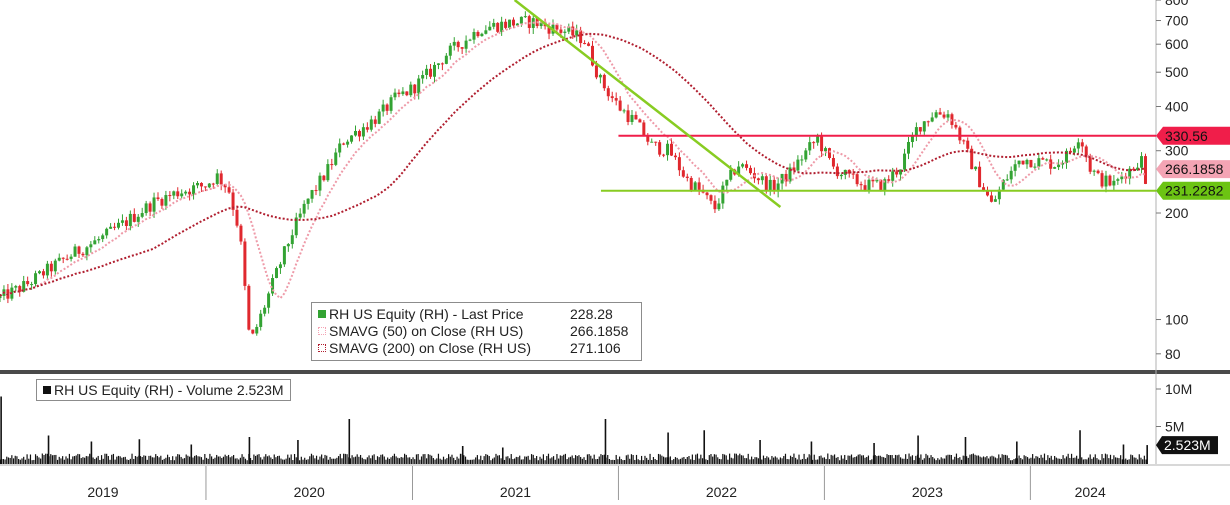 This screenshot has width=1230, height=505. Describe the element at coordinates (1177, 21) in the screenshot. I see `price-y-tick-label: 700` at that location.